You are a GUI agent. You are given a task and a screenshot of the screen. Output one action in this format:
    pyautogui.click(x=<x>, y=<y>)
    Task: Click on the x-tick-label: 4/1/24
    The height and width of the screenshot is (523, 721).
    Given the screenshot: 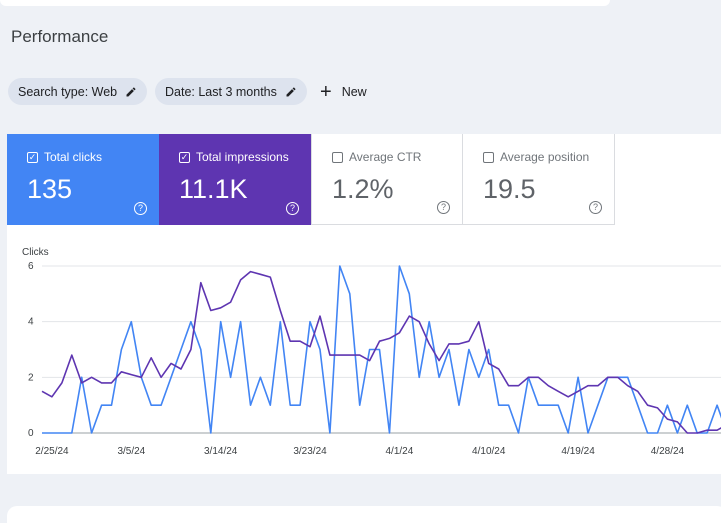 What is the action you would take?
    pyautogui.click(x=399, y=451)
    